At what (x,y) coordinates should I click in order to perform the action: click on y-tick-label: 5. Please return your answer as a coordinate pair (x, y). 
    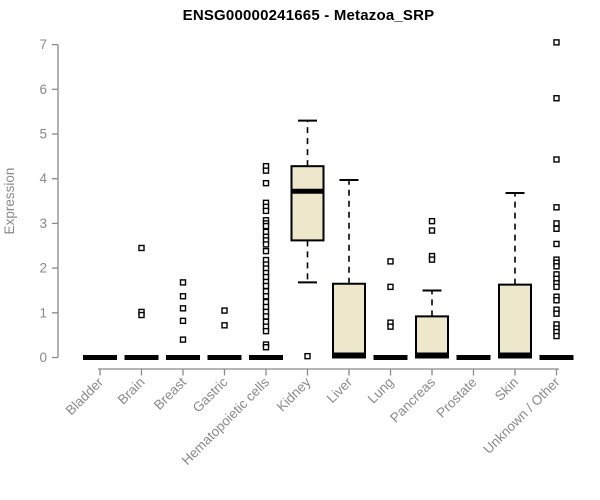
    Looking at the image, I should click on (43, 134).